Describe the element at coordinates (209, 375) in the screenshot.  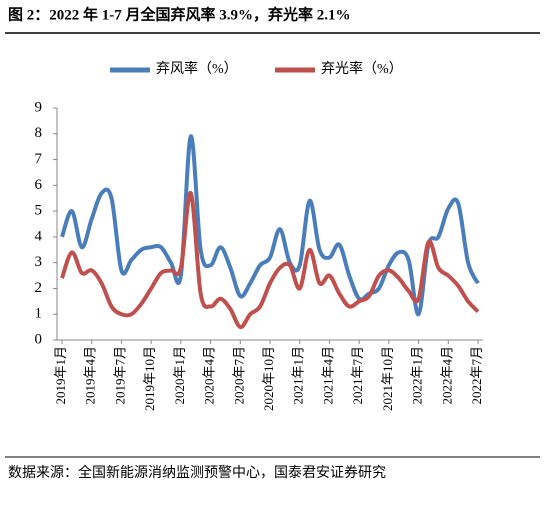
I see `x-tick-label: 2020年4月` at that location.